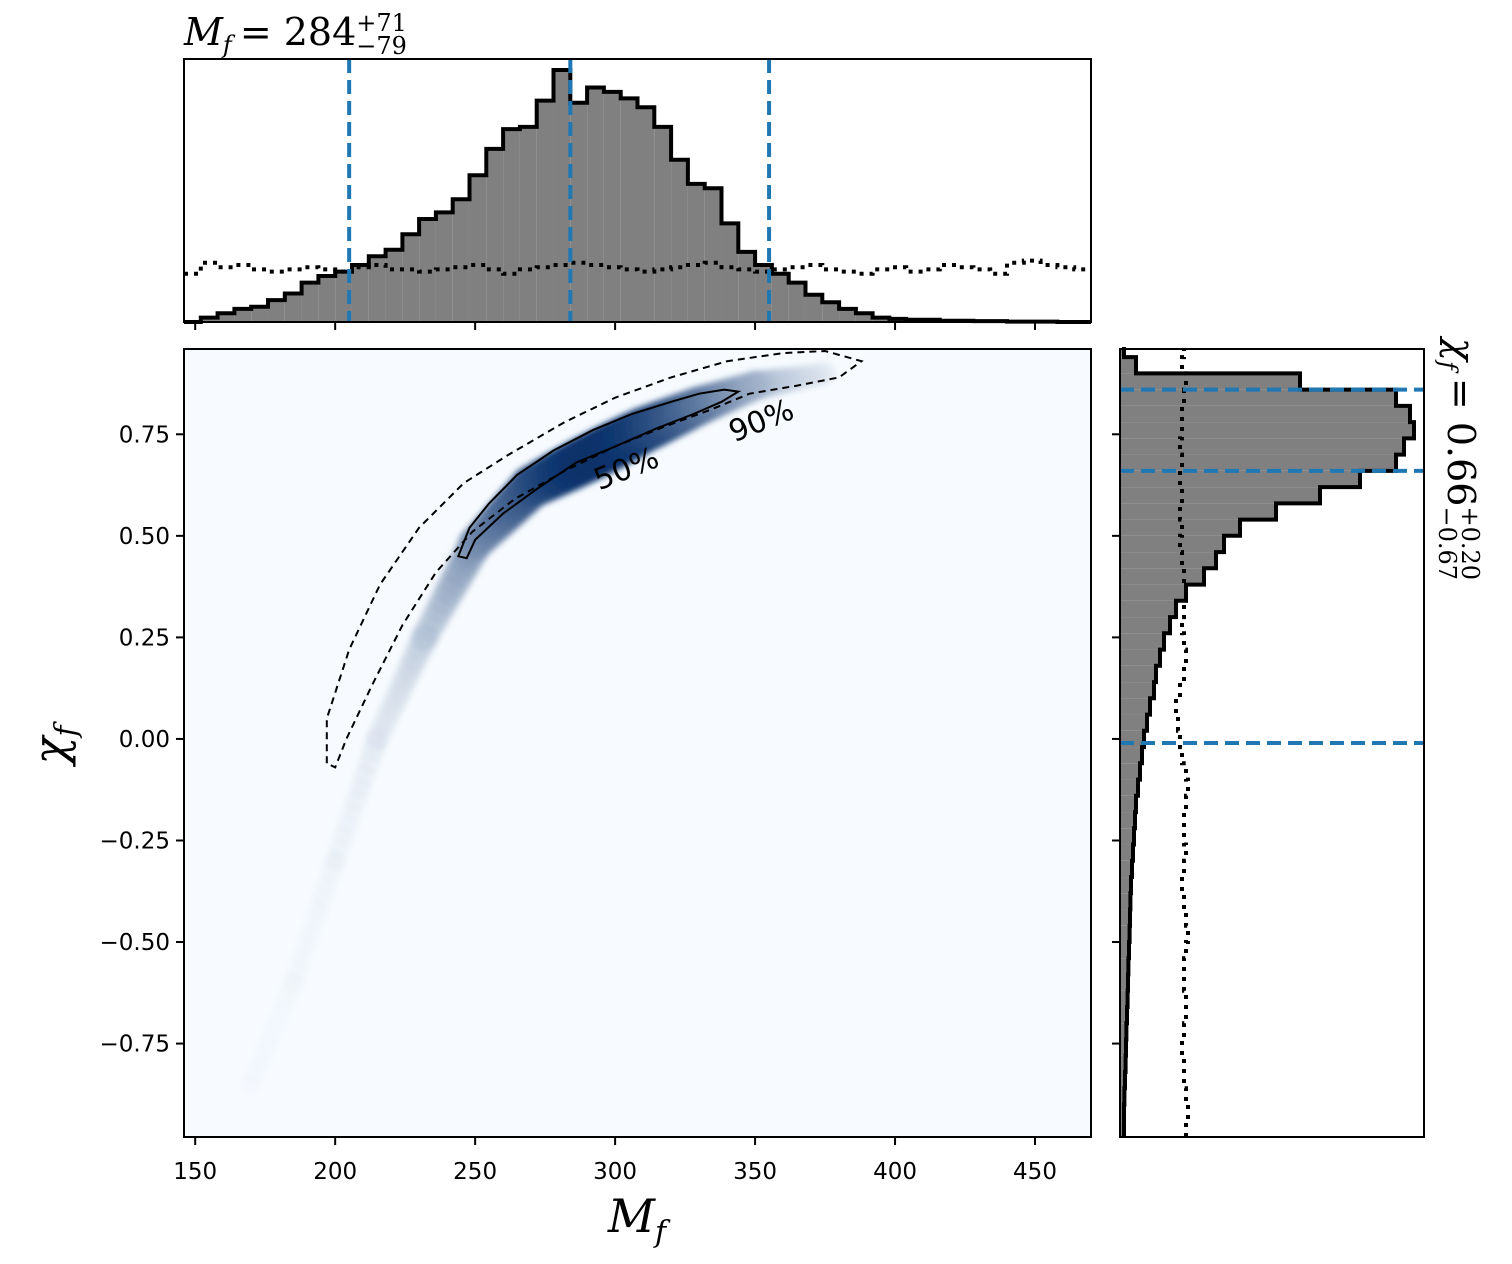  Describe the element at coordinates (475, 1172) in the screenshot. I see `x-tick-label: 250` at that location.